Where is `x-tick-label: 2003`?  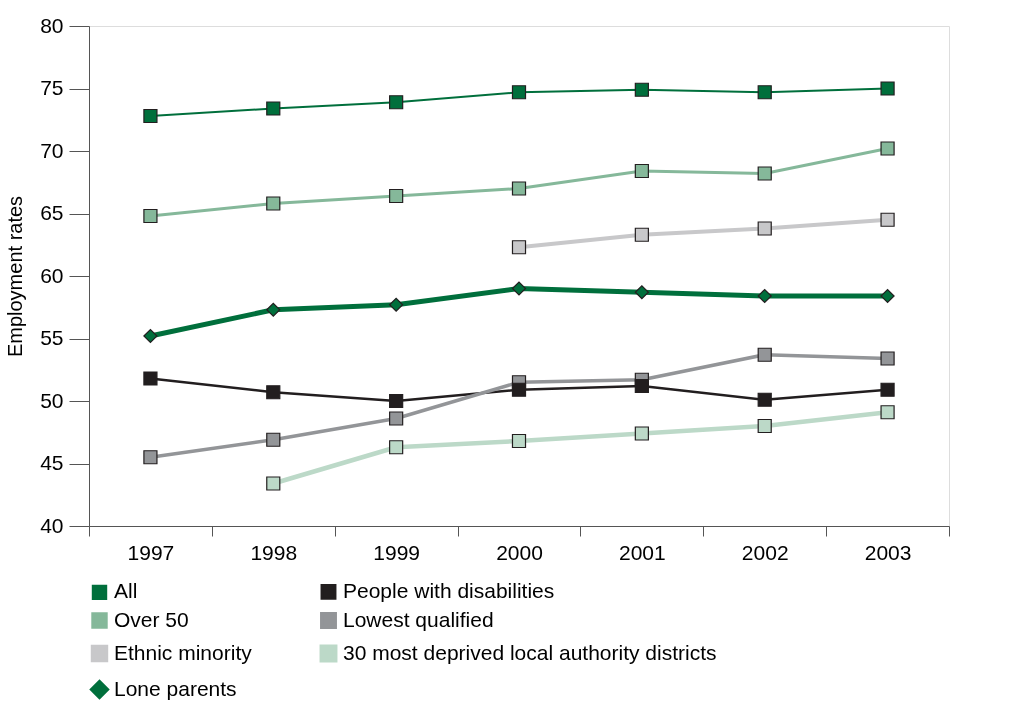
x-tick-label: 2003 is located at coordinates (888, 552).